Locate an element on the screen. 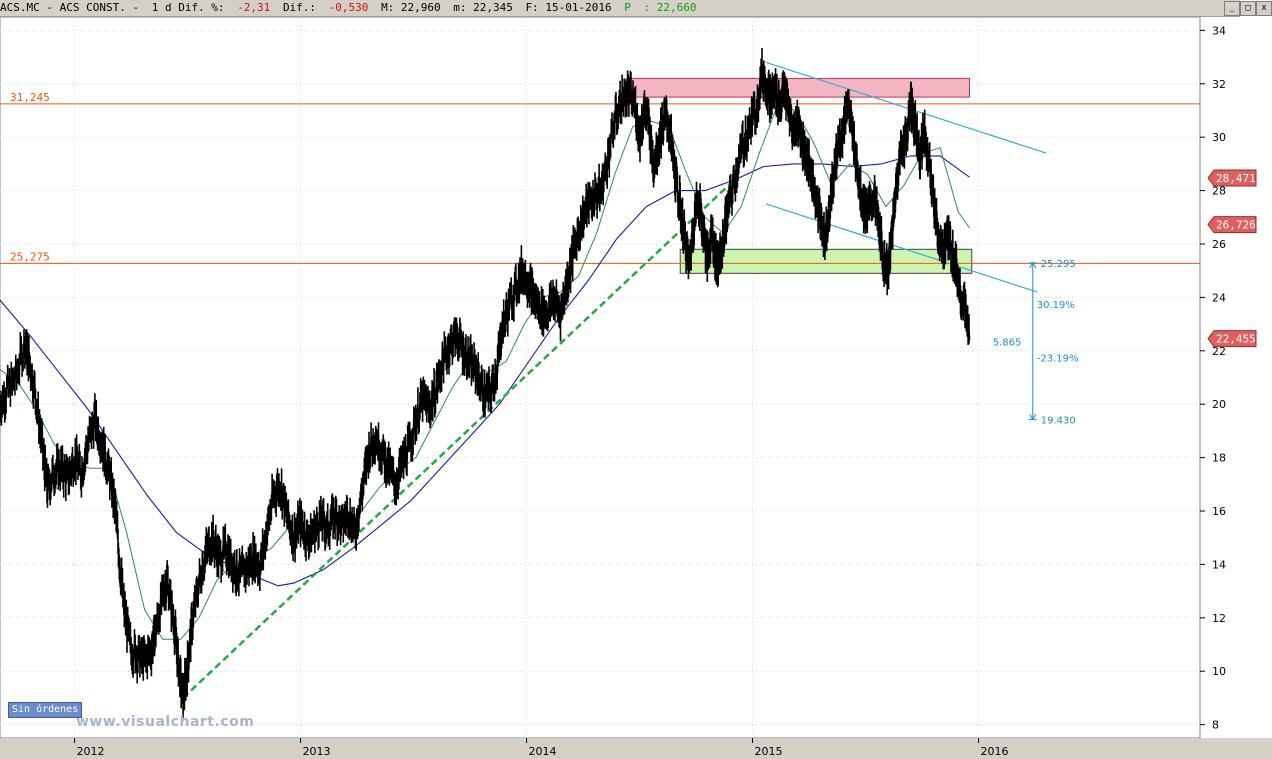 Image resolution: width=1272 pixels, height=759 pixels. value-badge-label: 22,455 is located at coordinates (1236, 339).